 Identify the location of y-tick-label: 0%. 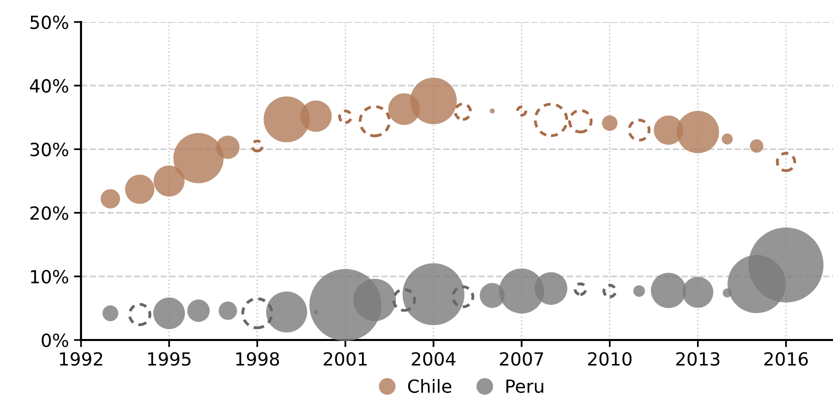
(55, 340).